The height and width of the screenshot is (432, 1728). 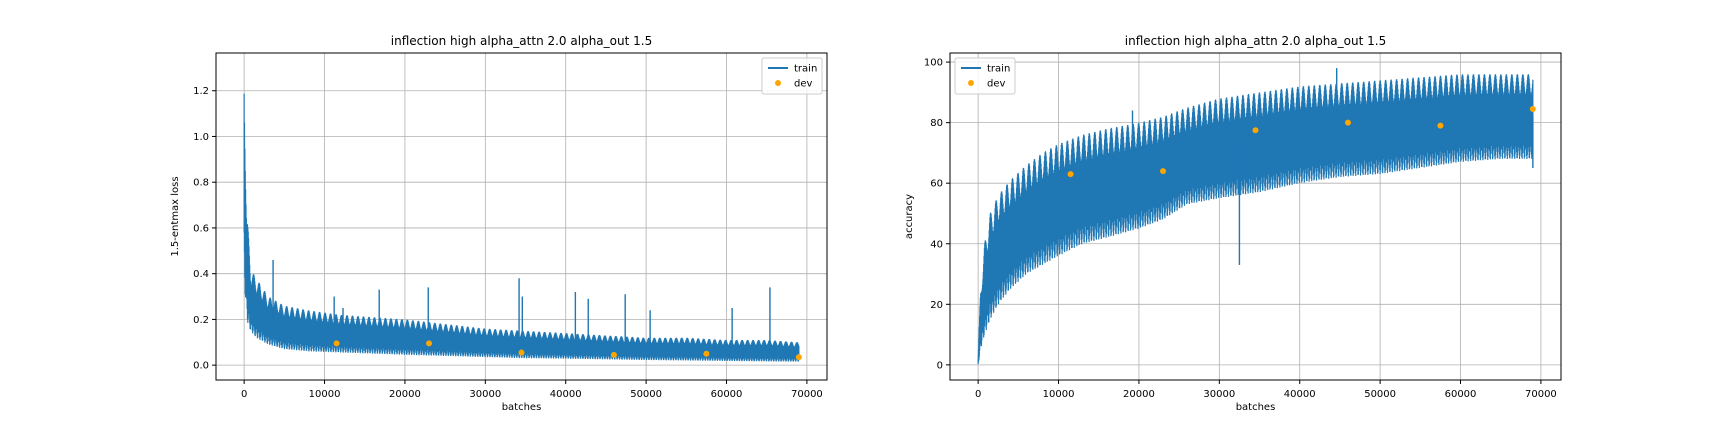 What do you see at coordinates (936, 244) in the screenshot?
I see `y-tick-label: 40` at bounding box center [936, 244].